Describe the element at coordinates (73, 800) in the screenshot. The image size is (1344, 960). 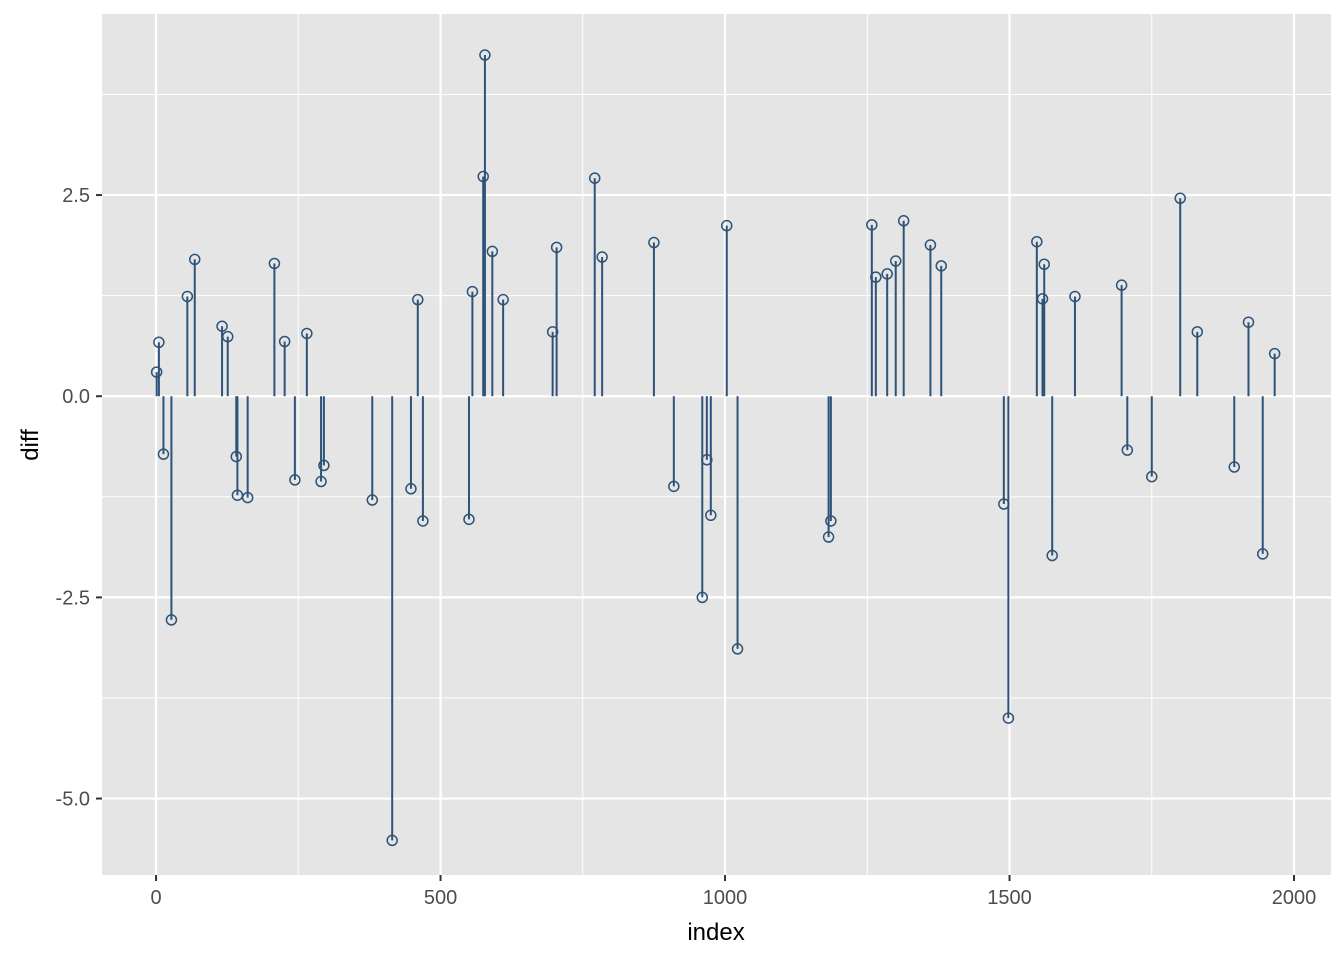
I see `y-tick-label: -5.0` at that location.